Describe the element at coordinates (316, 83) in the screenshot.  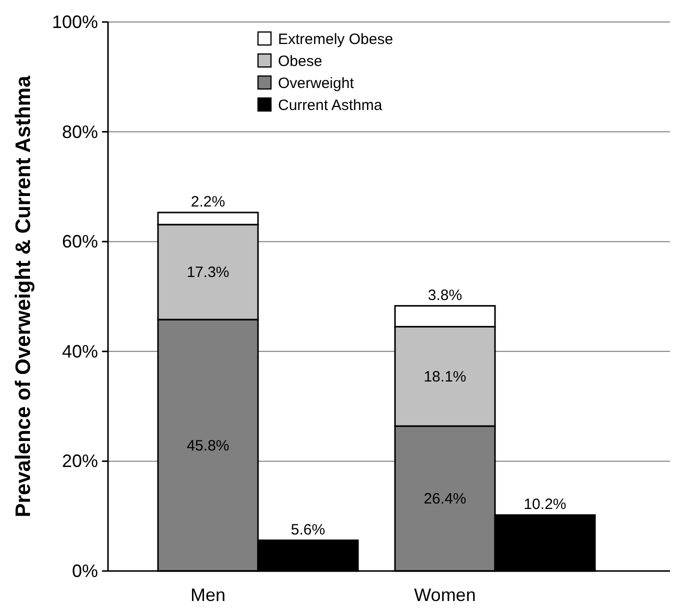
I see `legend-label: Overweight` at that location.